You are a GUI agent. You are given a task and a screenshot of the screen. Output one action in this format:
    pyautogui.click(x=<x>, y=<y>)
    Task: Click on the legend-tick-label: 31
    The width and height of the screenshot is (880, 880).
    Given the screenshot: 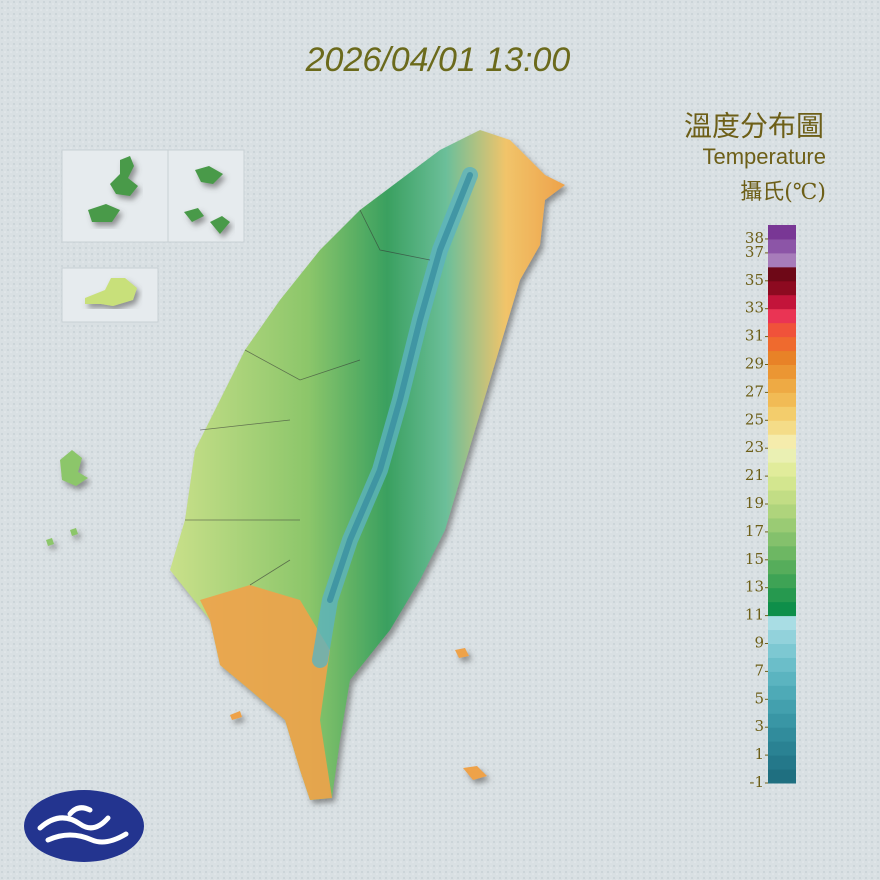 What is the action you would take?
    pyautogui.click(x=754, y=336)
    